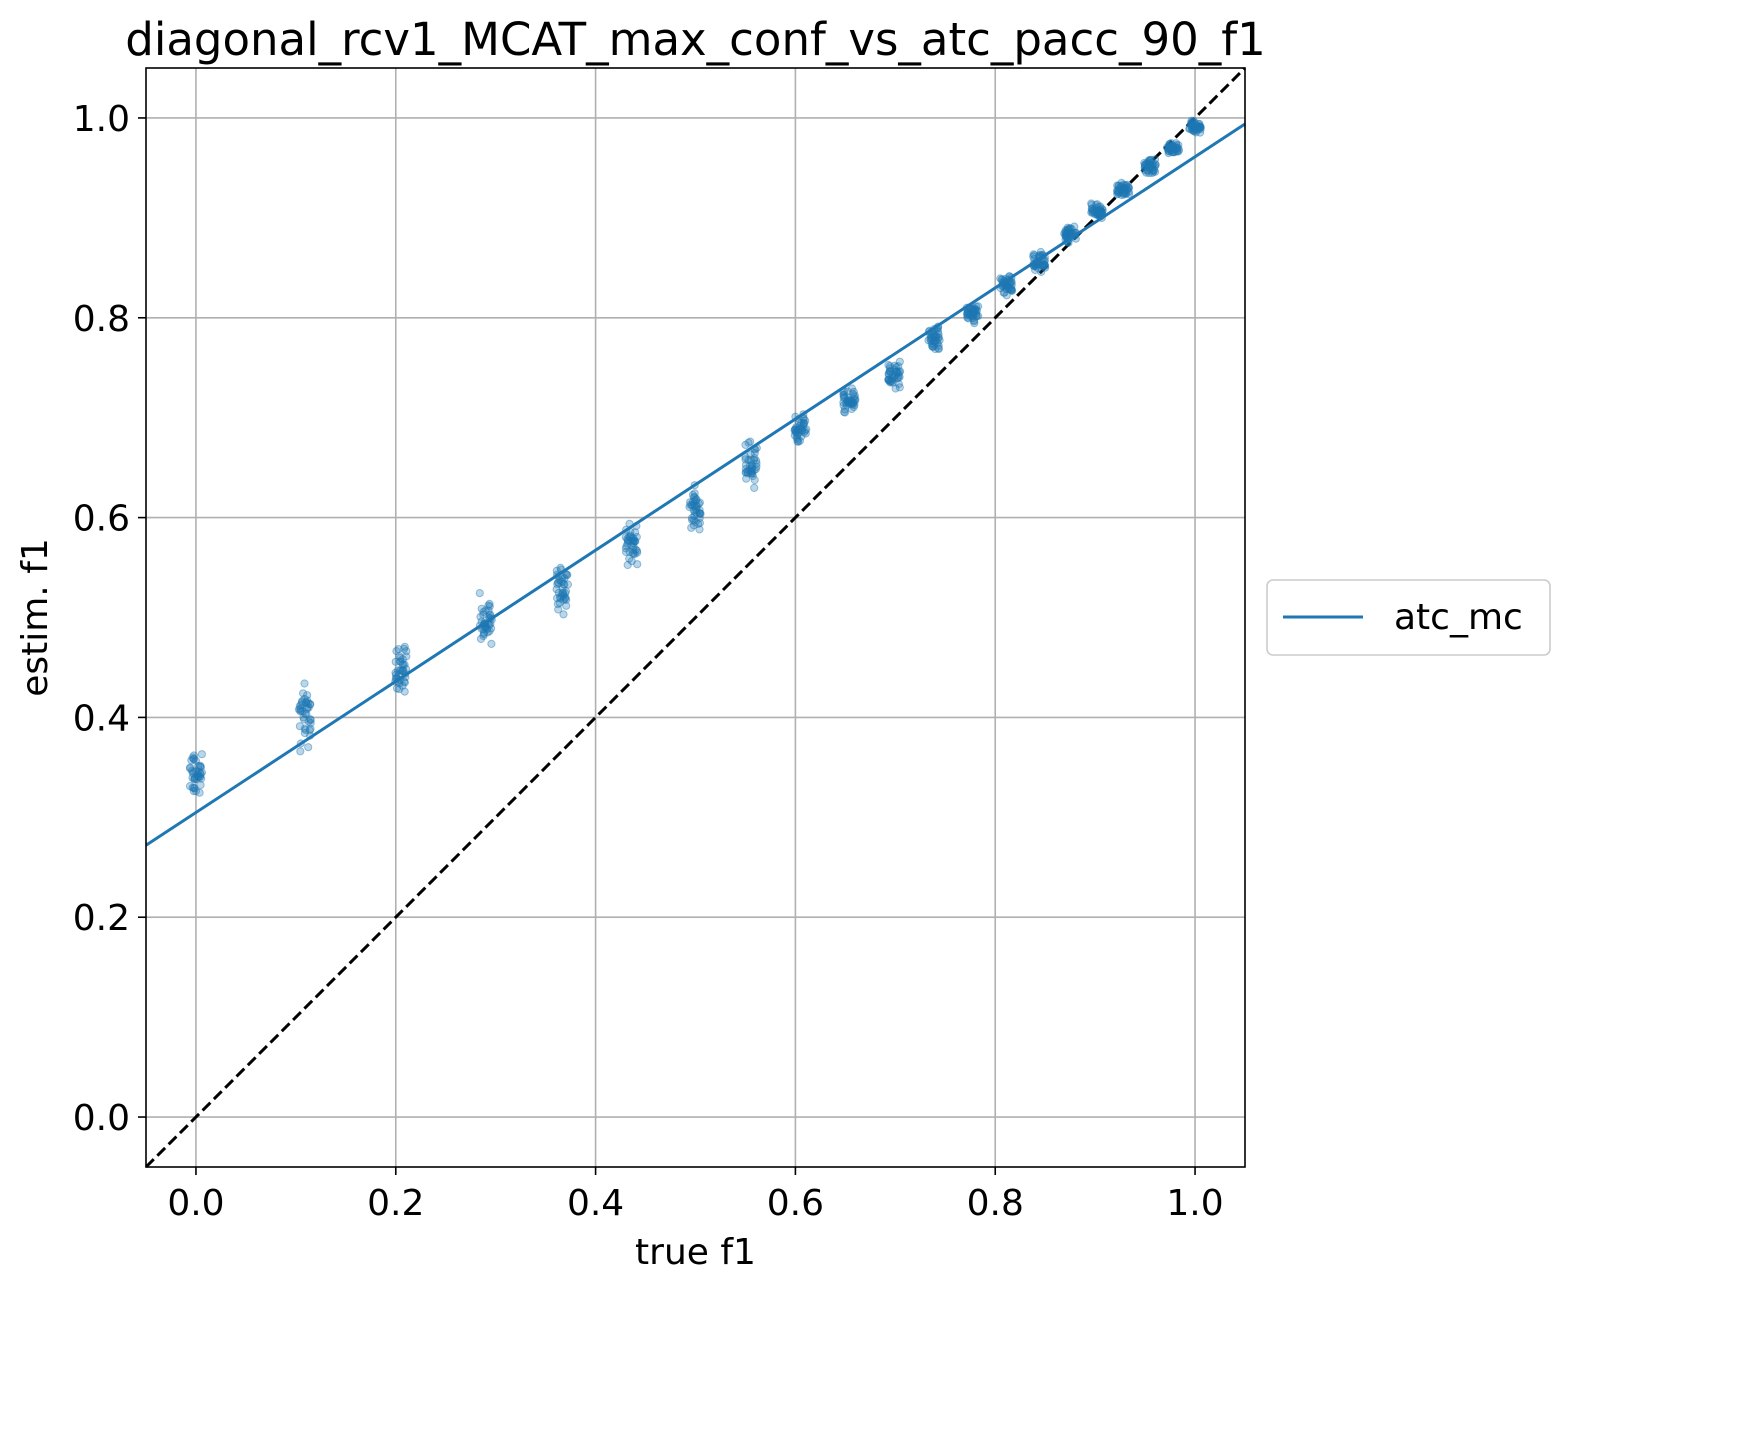  Describe the element at coordinates (1194, 1203) in the screenshot. I see `x-tick-label: 1.0` at that location.